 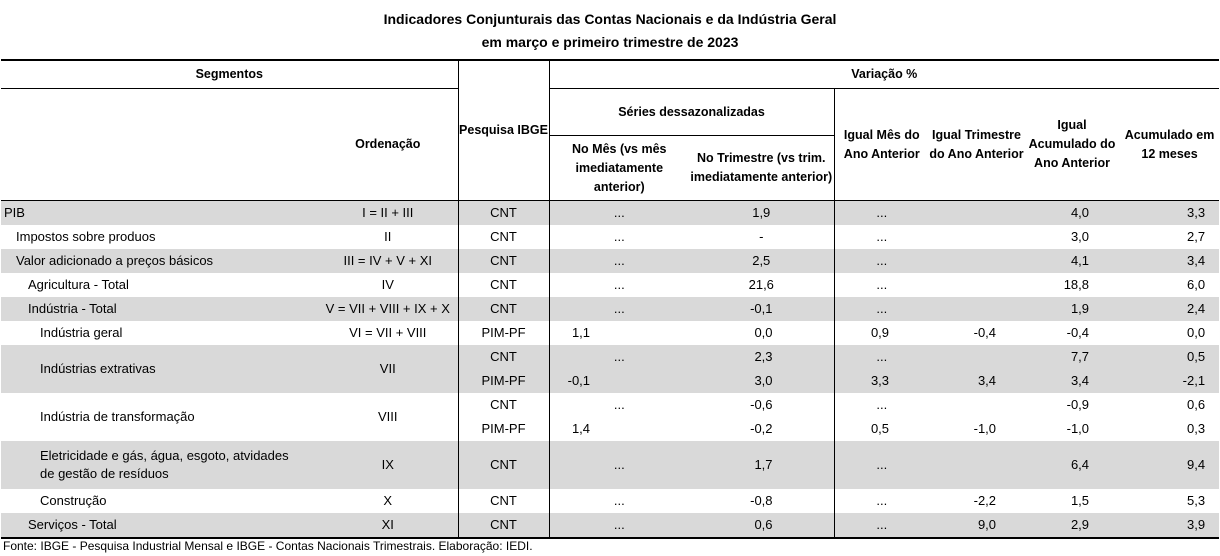 What do you see at coordinates (159, 369) in the screenshot?
I see `segment-label: Indústrias extrativas` at bounding box center [159, 369].